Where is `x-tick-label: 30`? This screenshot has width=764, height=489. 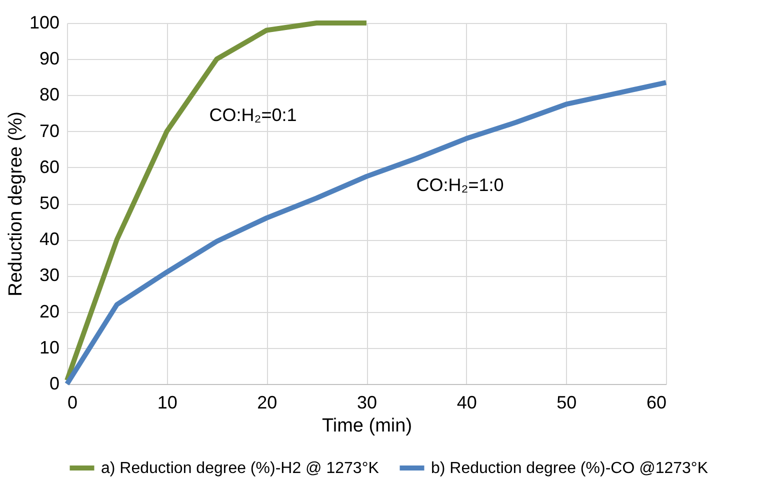
x-tick-label: 30 is located at coordinates (367, 402).